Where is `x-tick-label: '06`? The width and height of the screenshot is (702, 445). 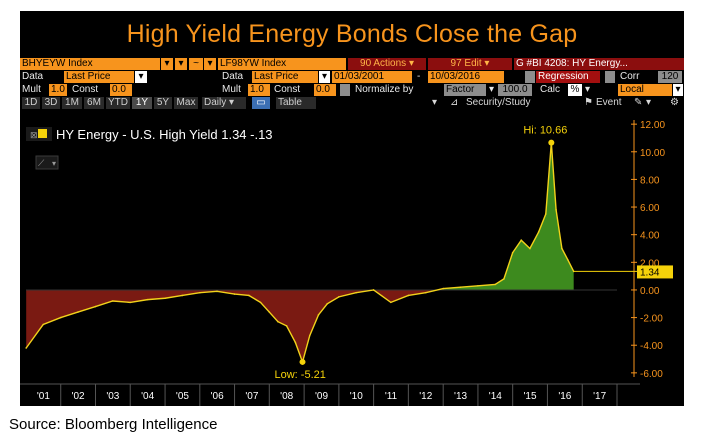
x-tick-label: '06 is located at coordinates (217, 396).